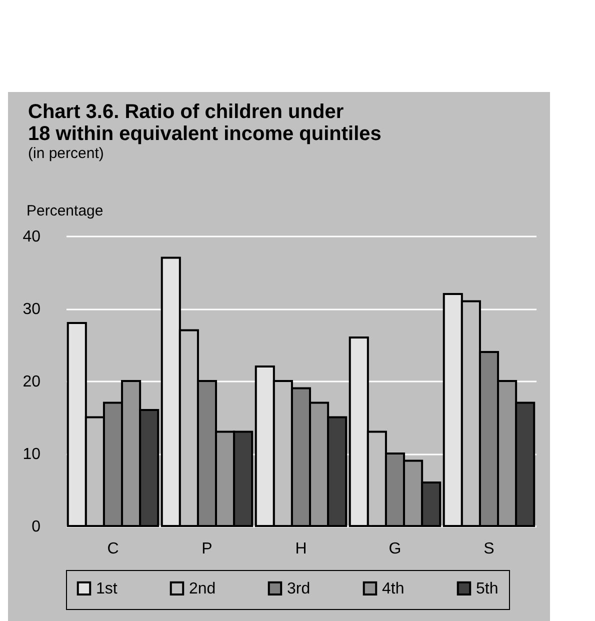 Image resolution: width=595 pixels, height=621 pixels. I want to click on legend-label: 5th, so click(487, 589).